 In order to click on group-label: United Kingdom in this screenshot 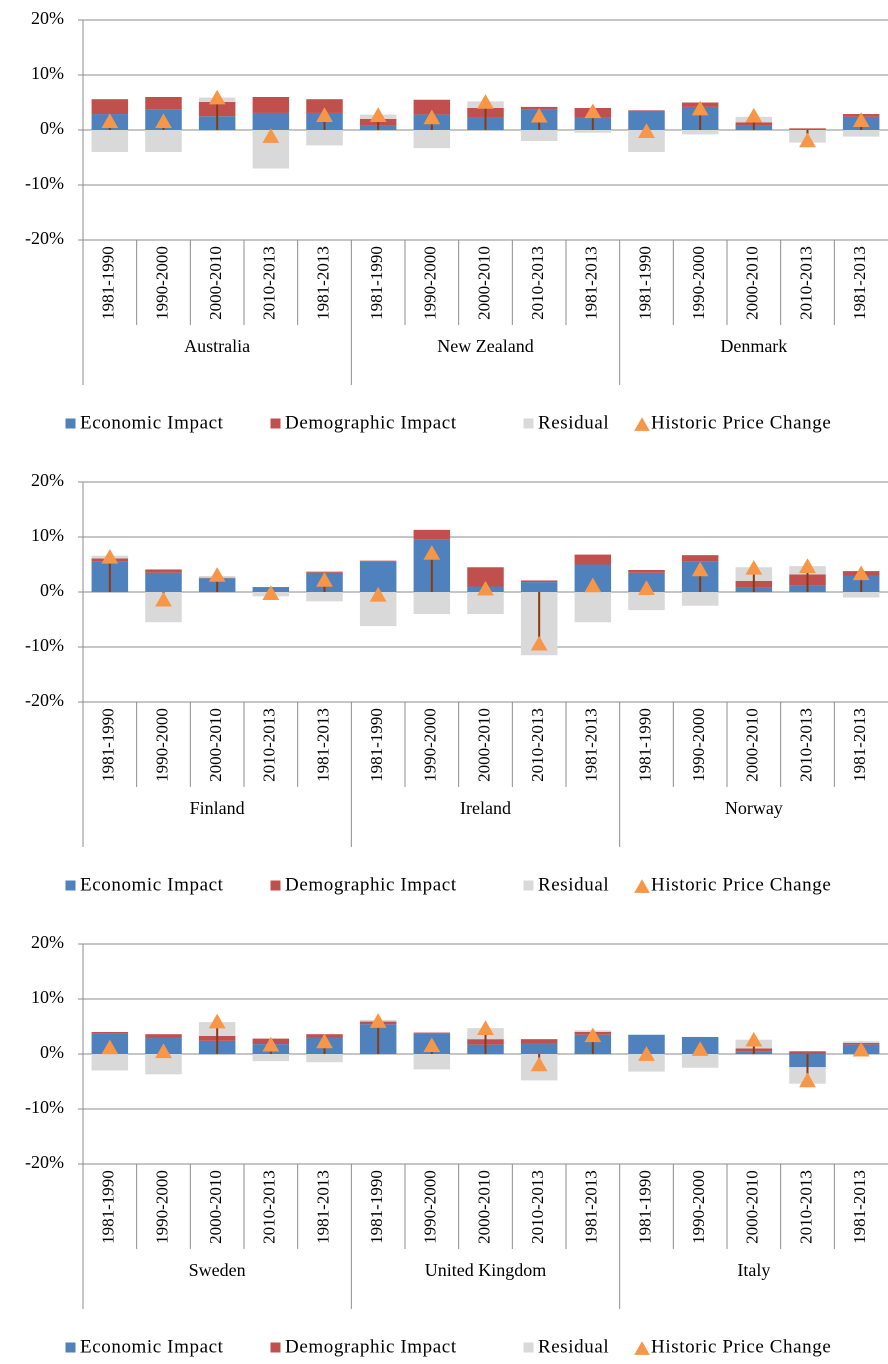, I will do `click(486, 1270)`.